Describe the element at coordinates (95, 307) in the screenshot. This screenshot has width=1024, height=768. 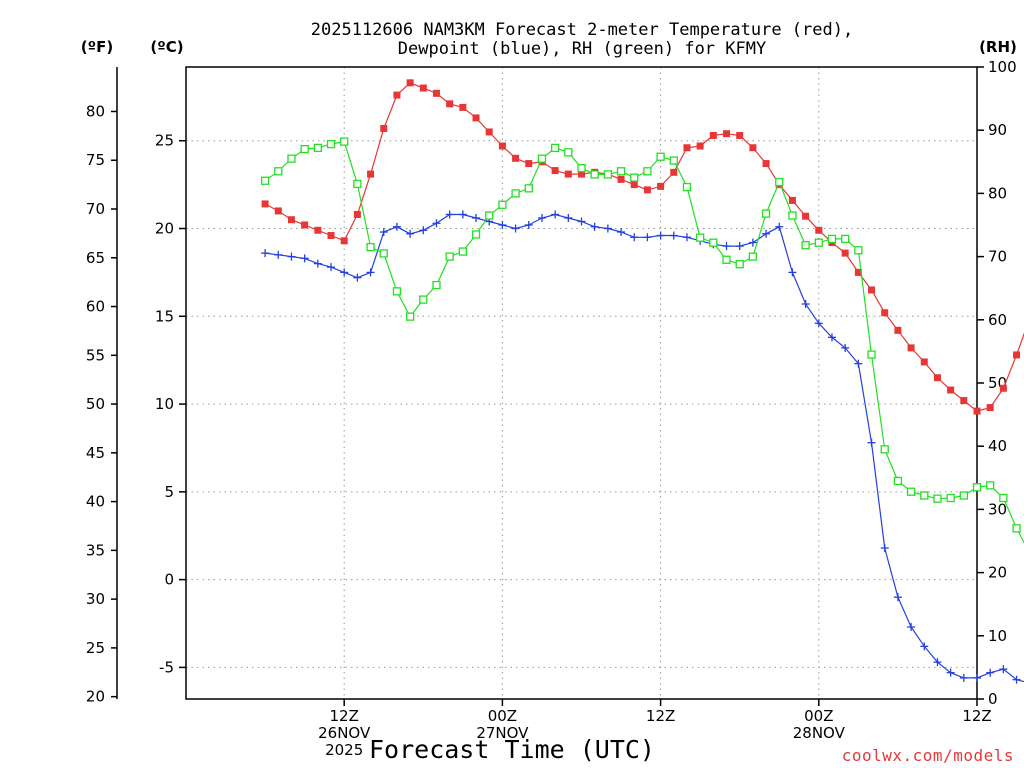
I see `fahrenheit-tick-label: 60` at that location.